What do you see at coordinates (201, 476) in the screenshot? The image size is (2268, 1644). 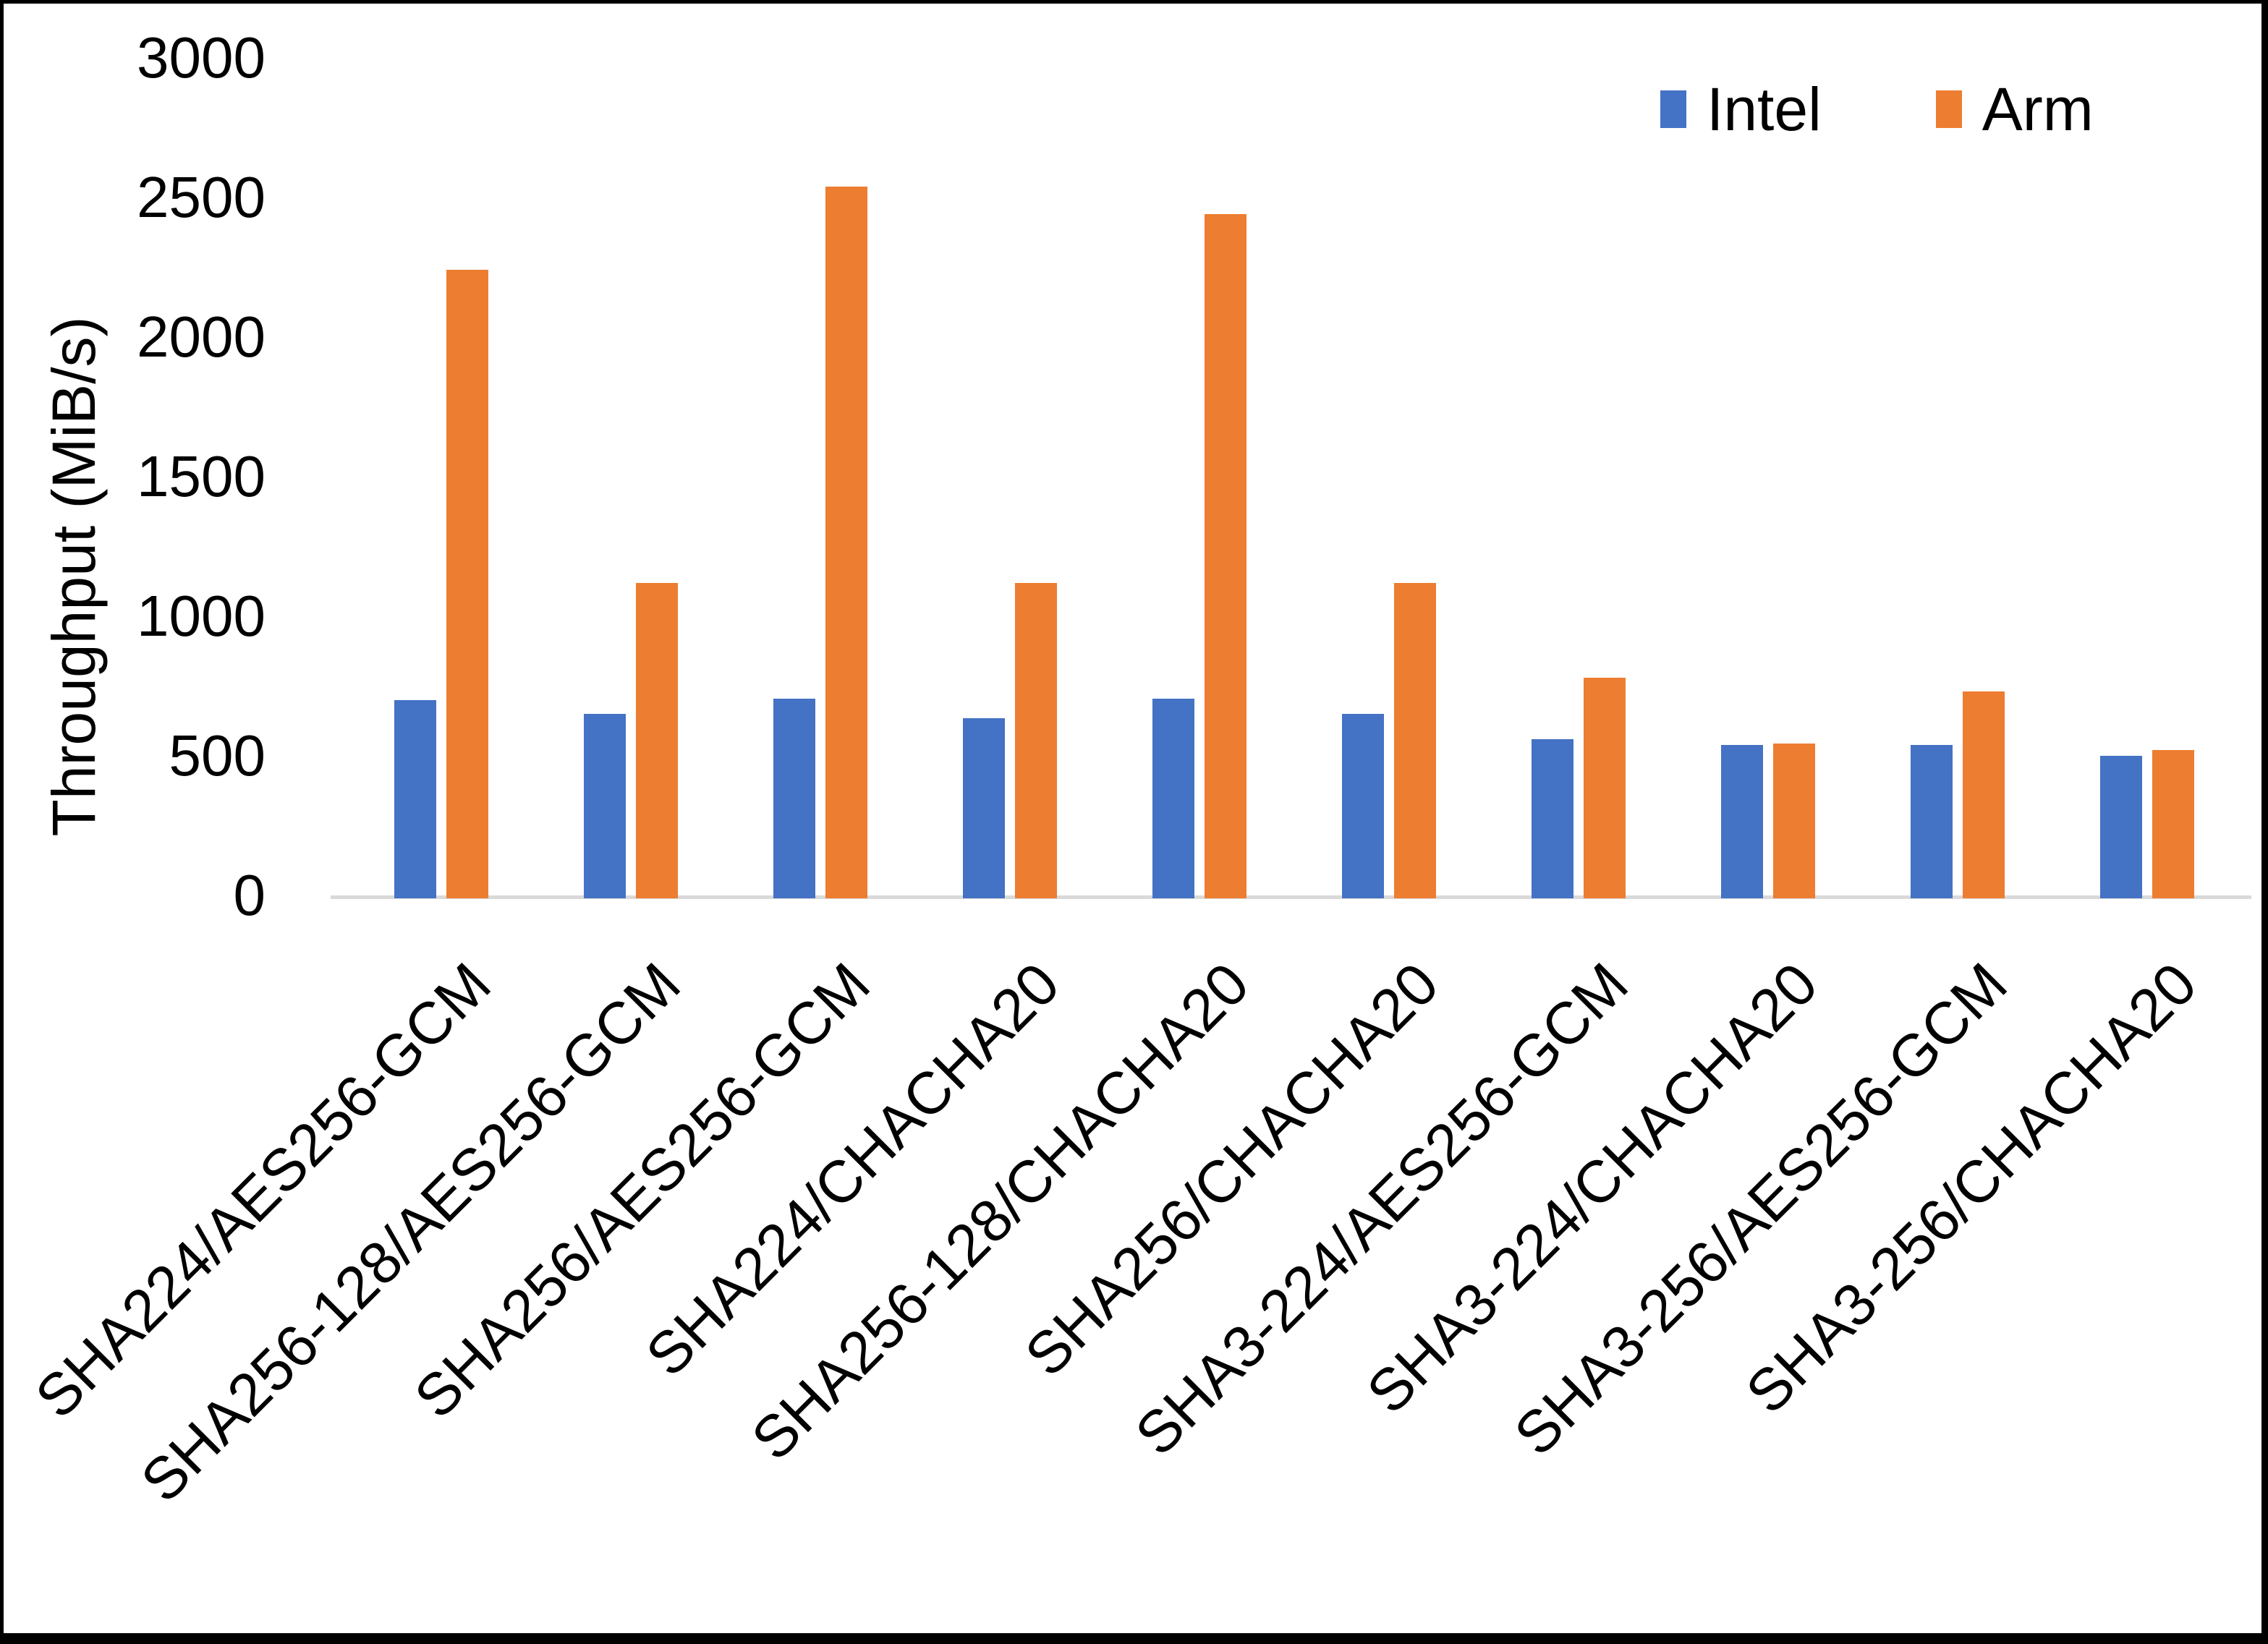 I see `y-tick-label: 1500` at bounding box center [201, 476].